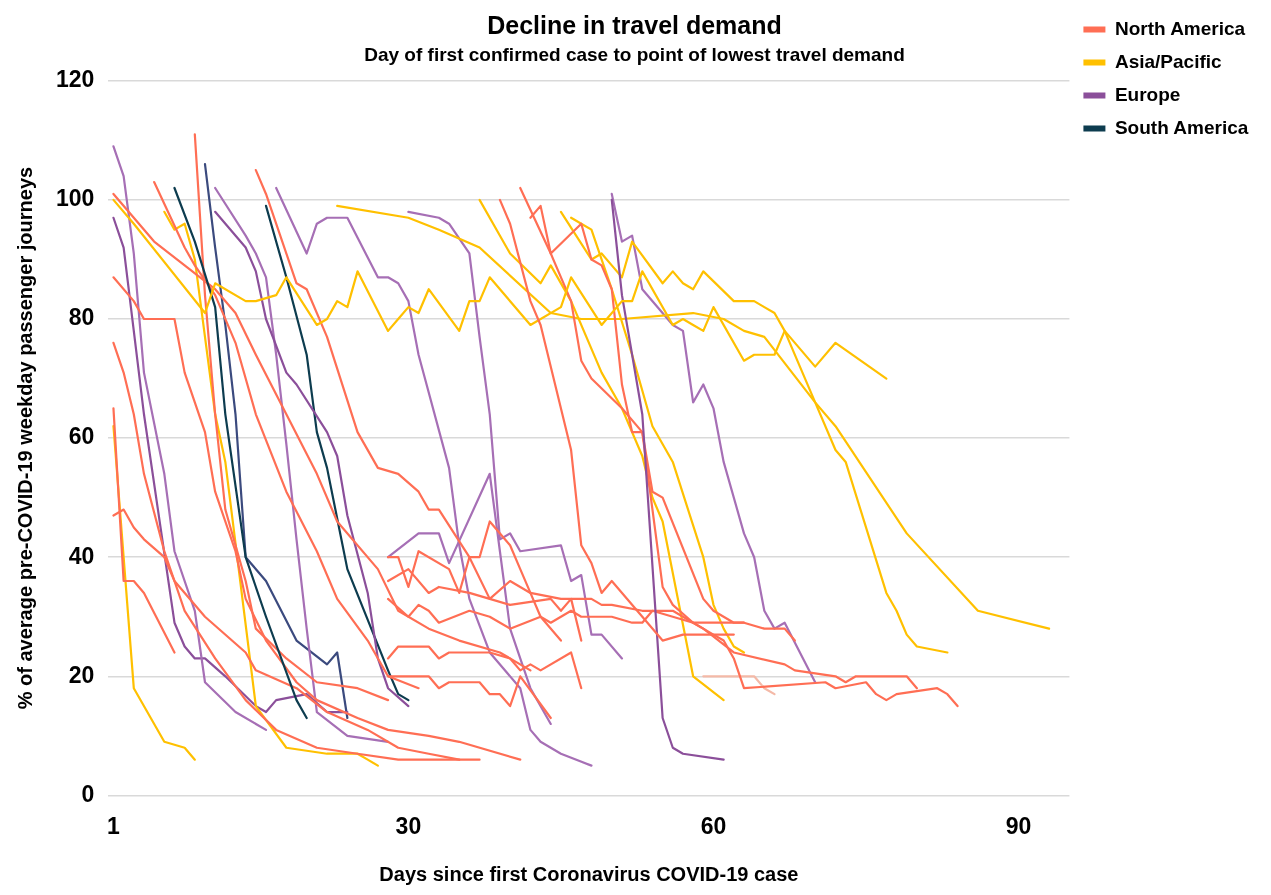 Image resolution: width=1271 pixels, height=895 pixels. What do you see at coordinates (589, 873) in the screenshot?
I see `x-axis-title: Days since first Coronavirus COVID-19 case` at bounding box center [589, 873].